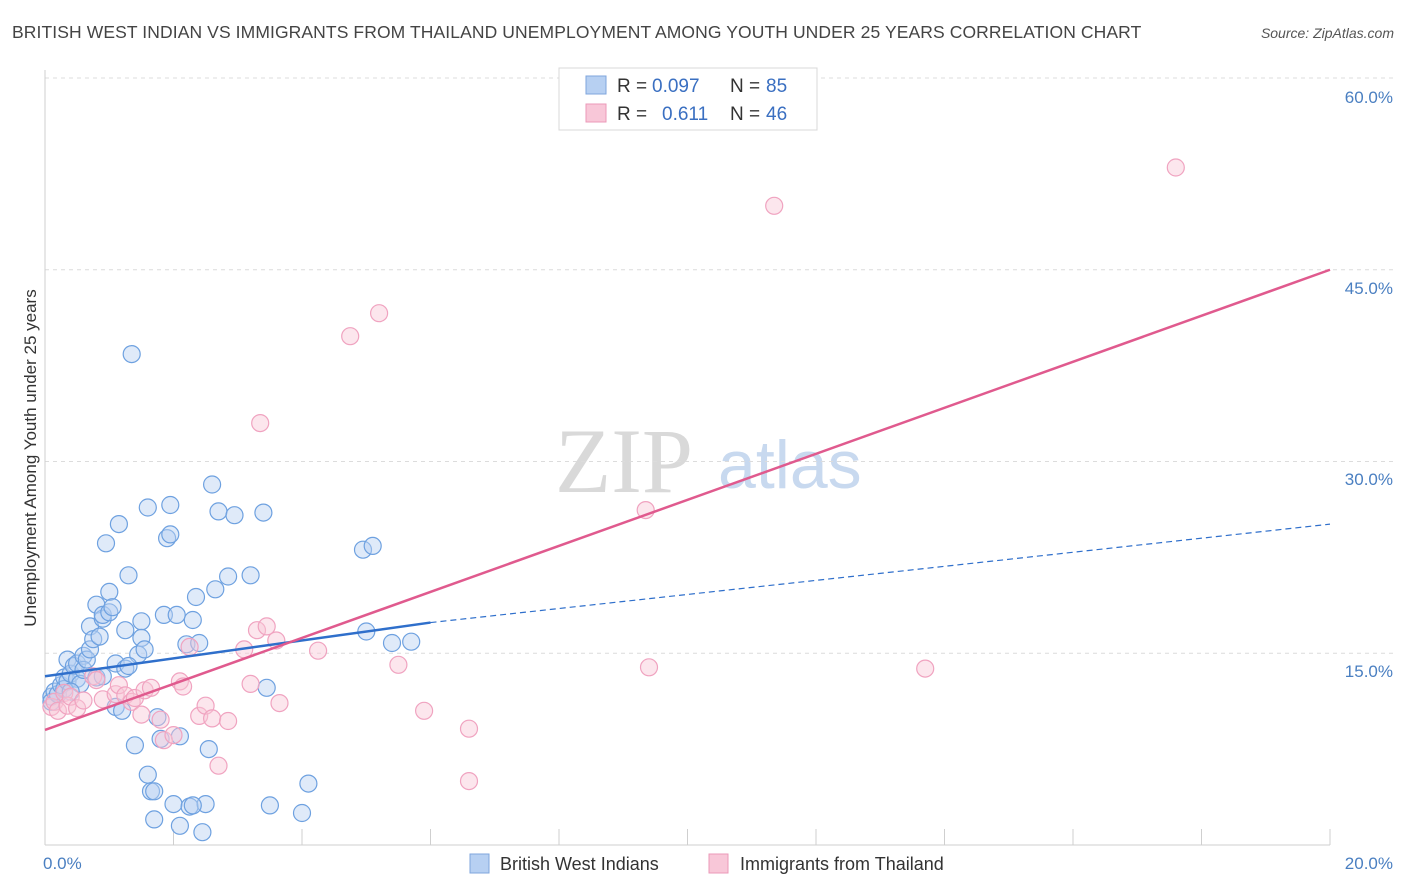  What do you see at coordinates (676, 86) in the screenshot?
I see `legend-r-value-0: 0.097` at bounding box center [676, 86].